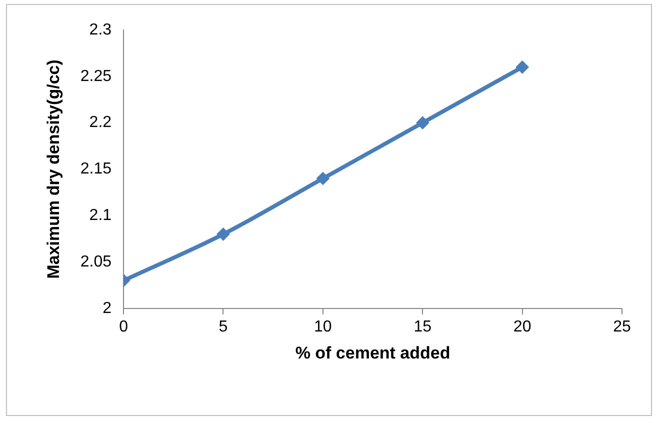 This screenshot has height=423, width=660. What do you see at coordinates (223, 327) in the screenshot?
I see `x-tick-label: 5` at bounding box center [223, 327].